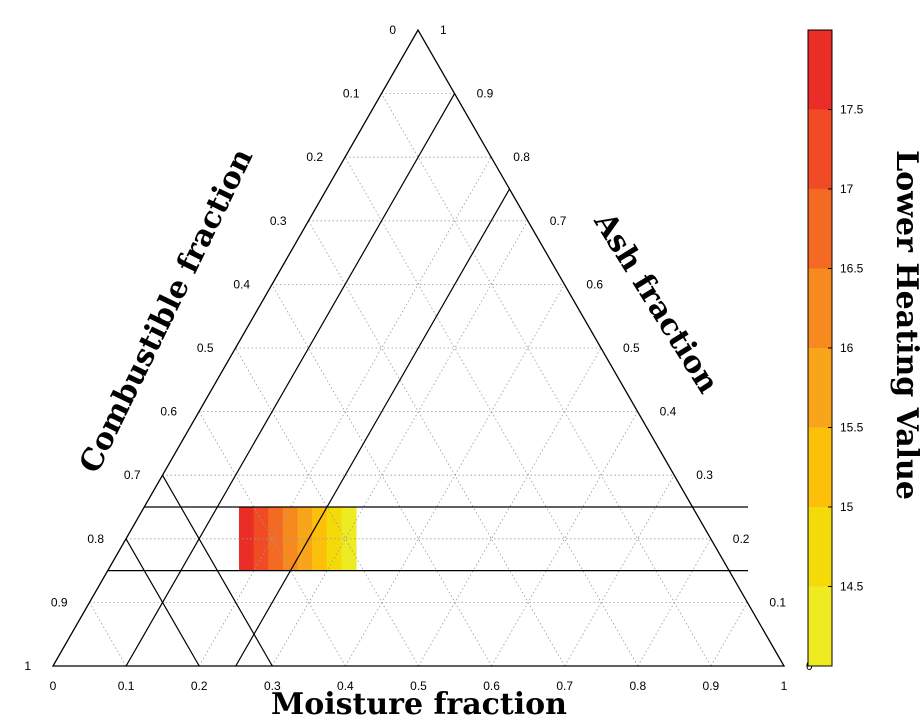  I want to click on moisture-tick-label: 0.4, so click(345, 686).